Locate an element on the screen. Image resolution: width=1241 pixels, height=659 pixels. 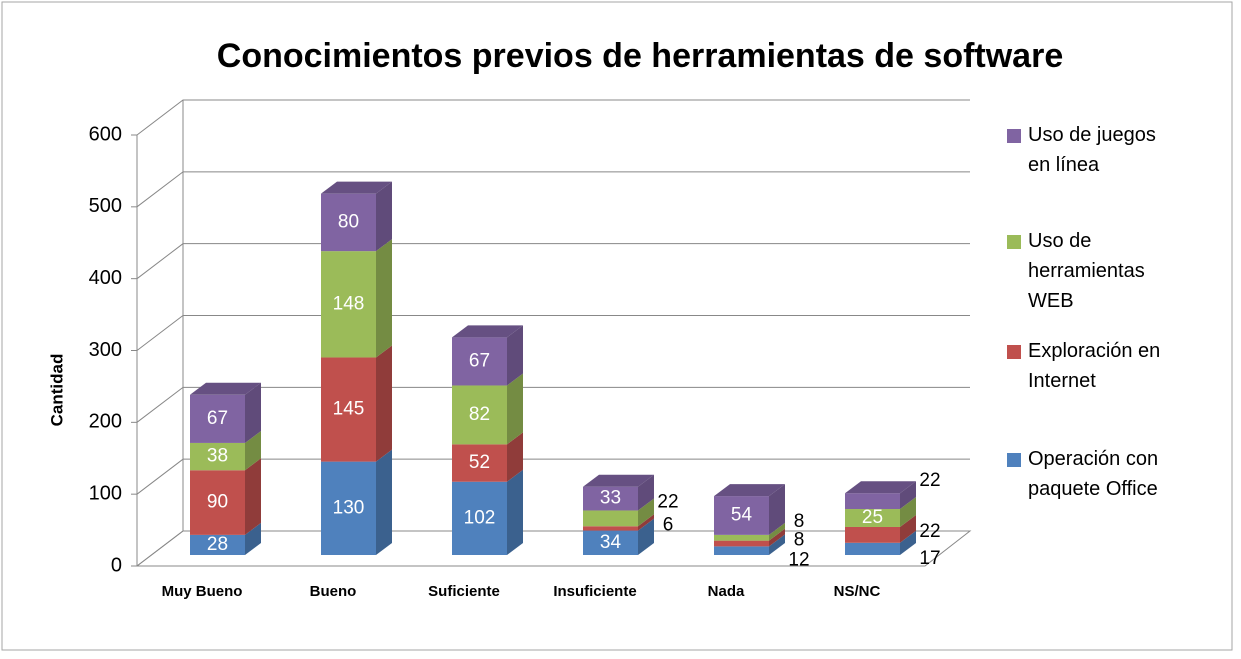
y-tick-label: 200 is located at coordinates (105, 422).